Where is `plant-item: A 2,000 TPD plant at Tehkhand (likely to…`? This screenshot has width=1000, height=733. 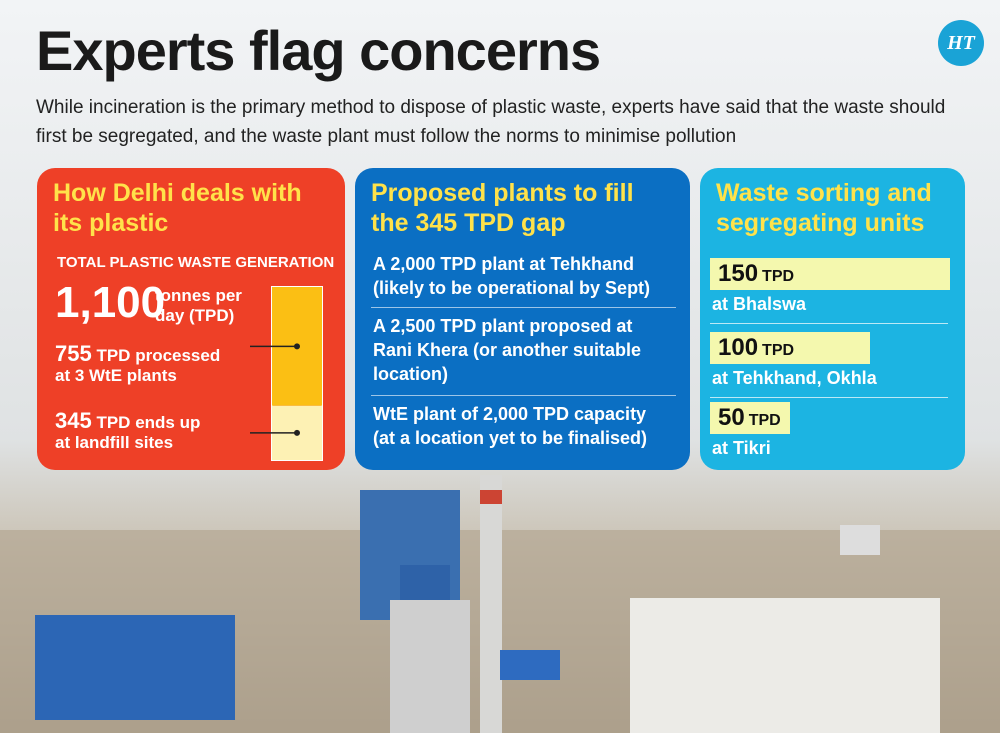
plant-item: A 2,000 TPD plant at Tehkhand (likely to… is located at coordinates (512, 276).